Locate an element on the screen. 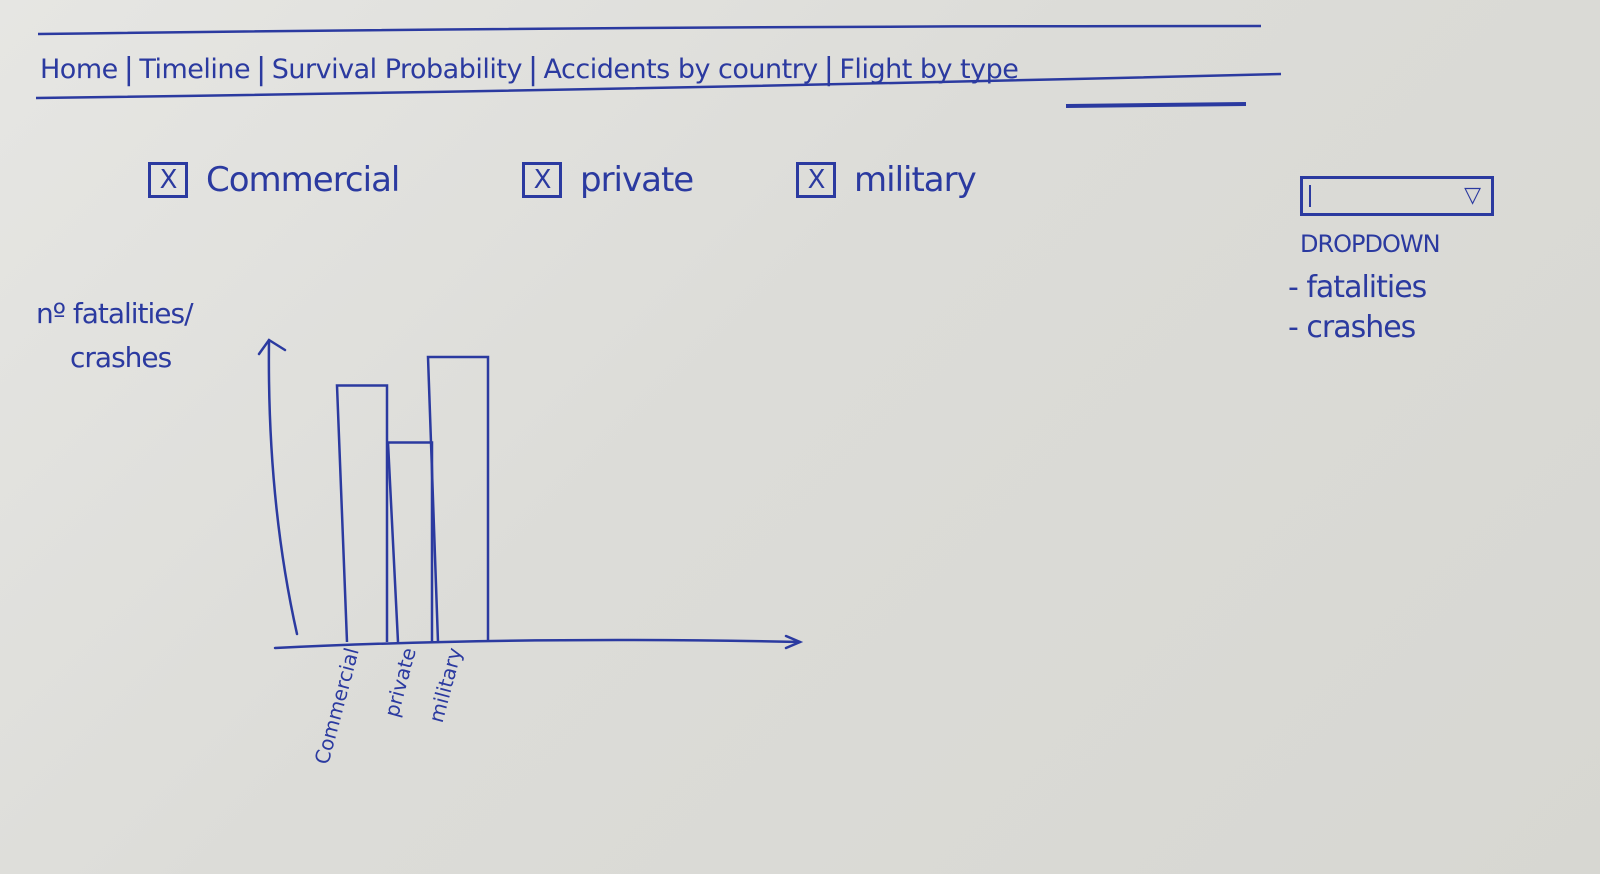 This screenshot has width=1600, height=874. chart-axes is located at coordinates (530, 494).